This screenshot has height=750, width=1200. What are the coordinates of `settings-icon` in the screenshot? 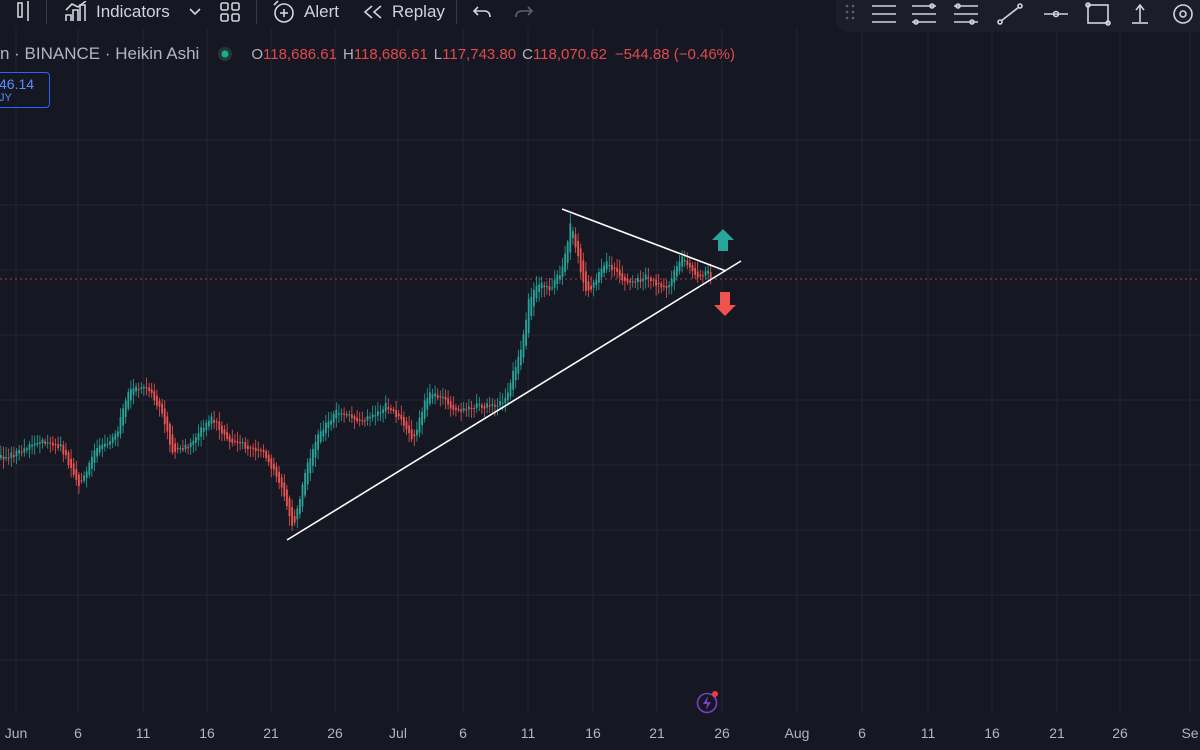 It's located at (1183, 14).